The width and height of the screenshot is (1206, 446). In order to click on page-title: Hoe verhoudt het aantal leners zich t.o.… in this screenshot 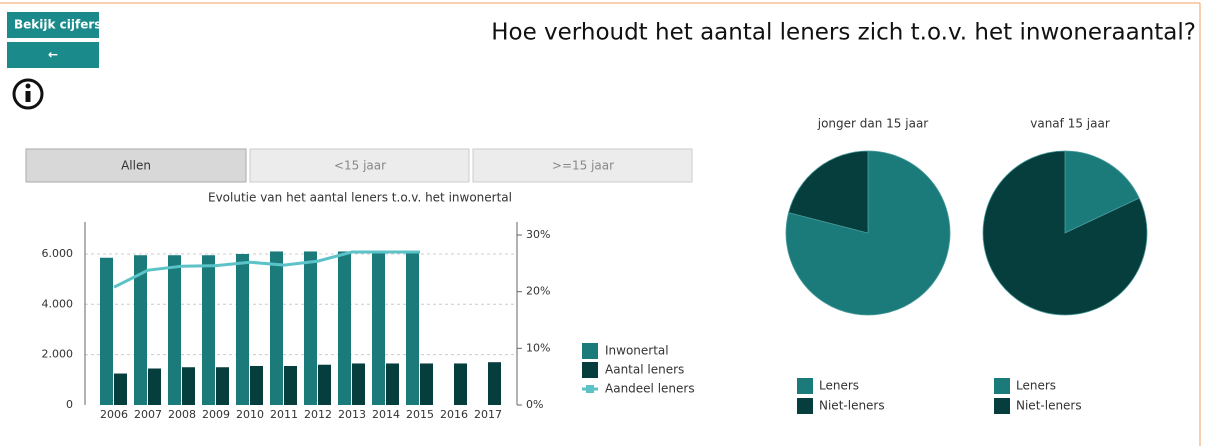, I will do `click(843, 33)`.